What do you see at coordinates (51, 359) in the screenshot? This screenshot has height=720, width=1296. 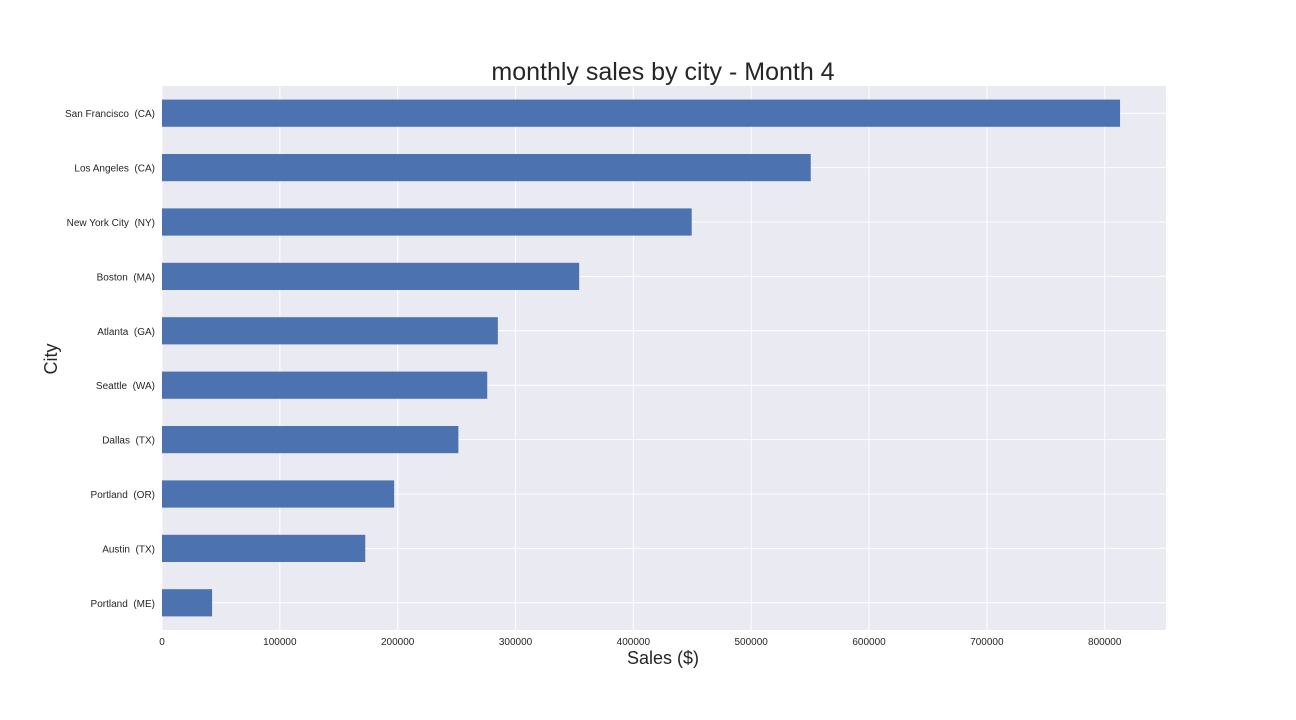 I see `y-axis-label: City` at bounding box center [51, 359].